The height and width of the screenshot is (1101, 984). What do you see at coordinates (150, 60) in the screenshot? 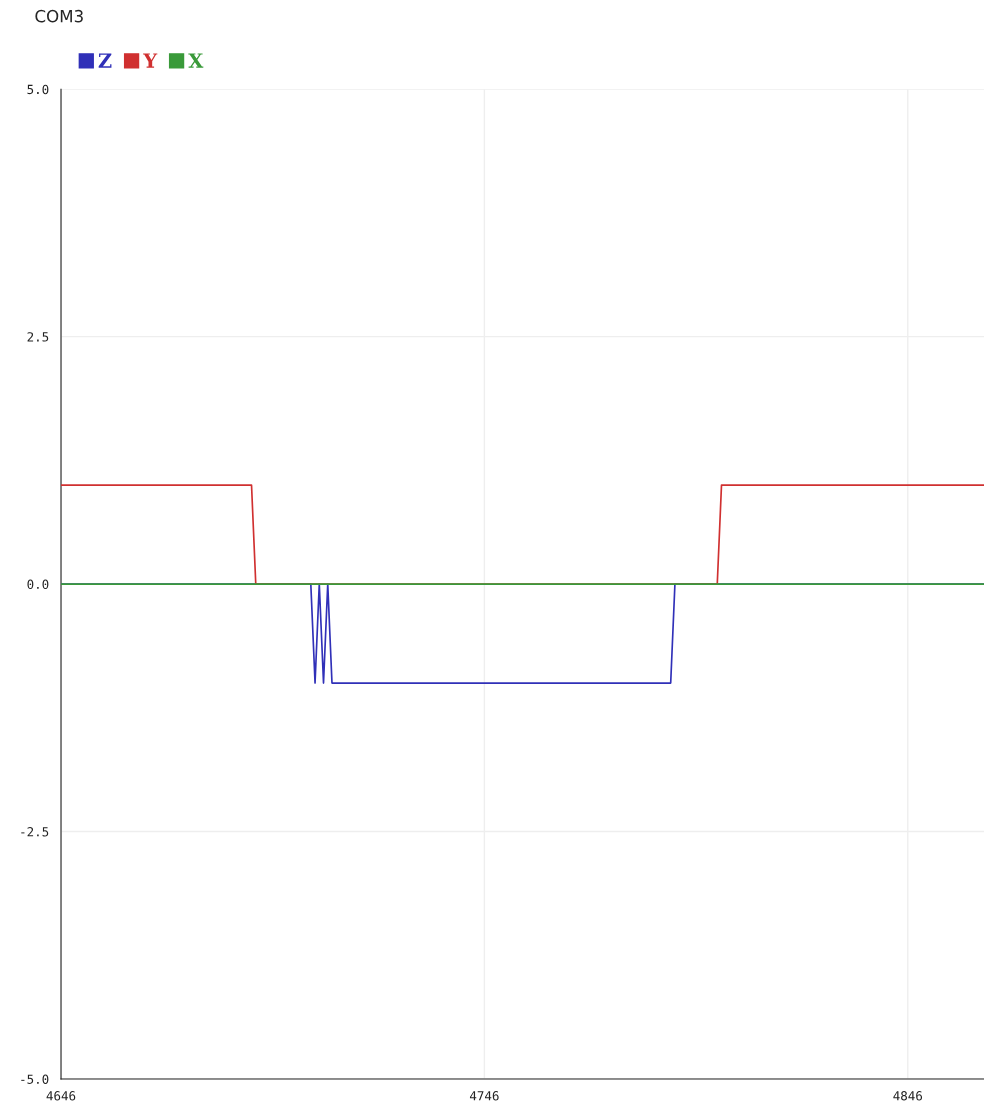
I see `legend-label: Y` at bounding box center [150, 60].